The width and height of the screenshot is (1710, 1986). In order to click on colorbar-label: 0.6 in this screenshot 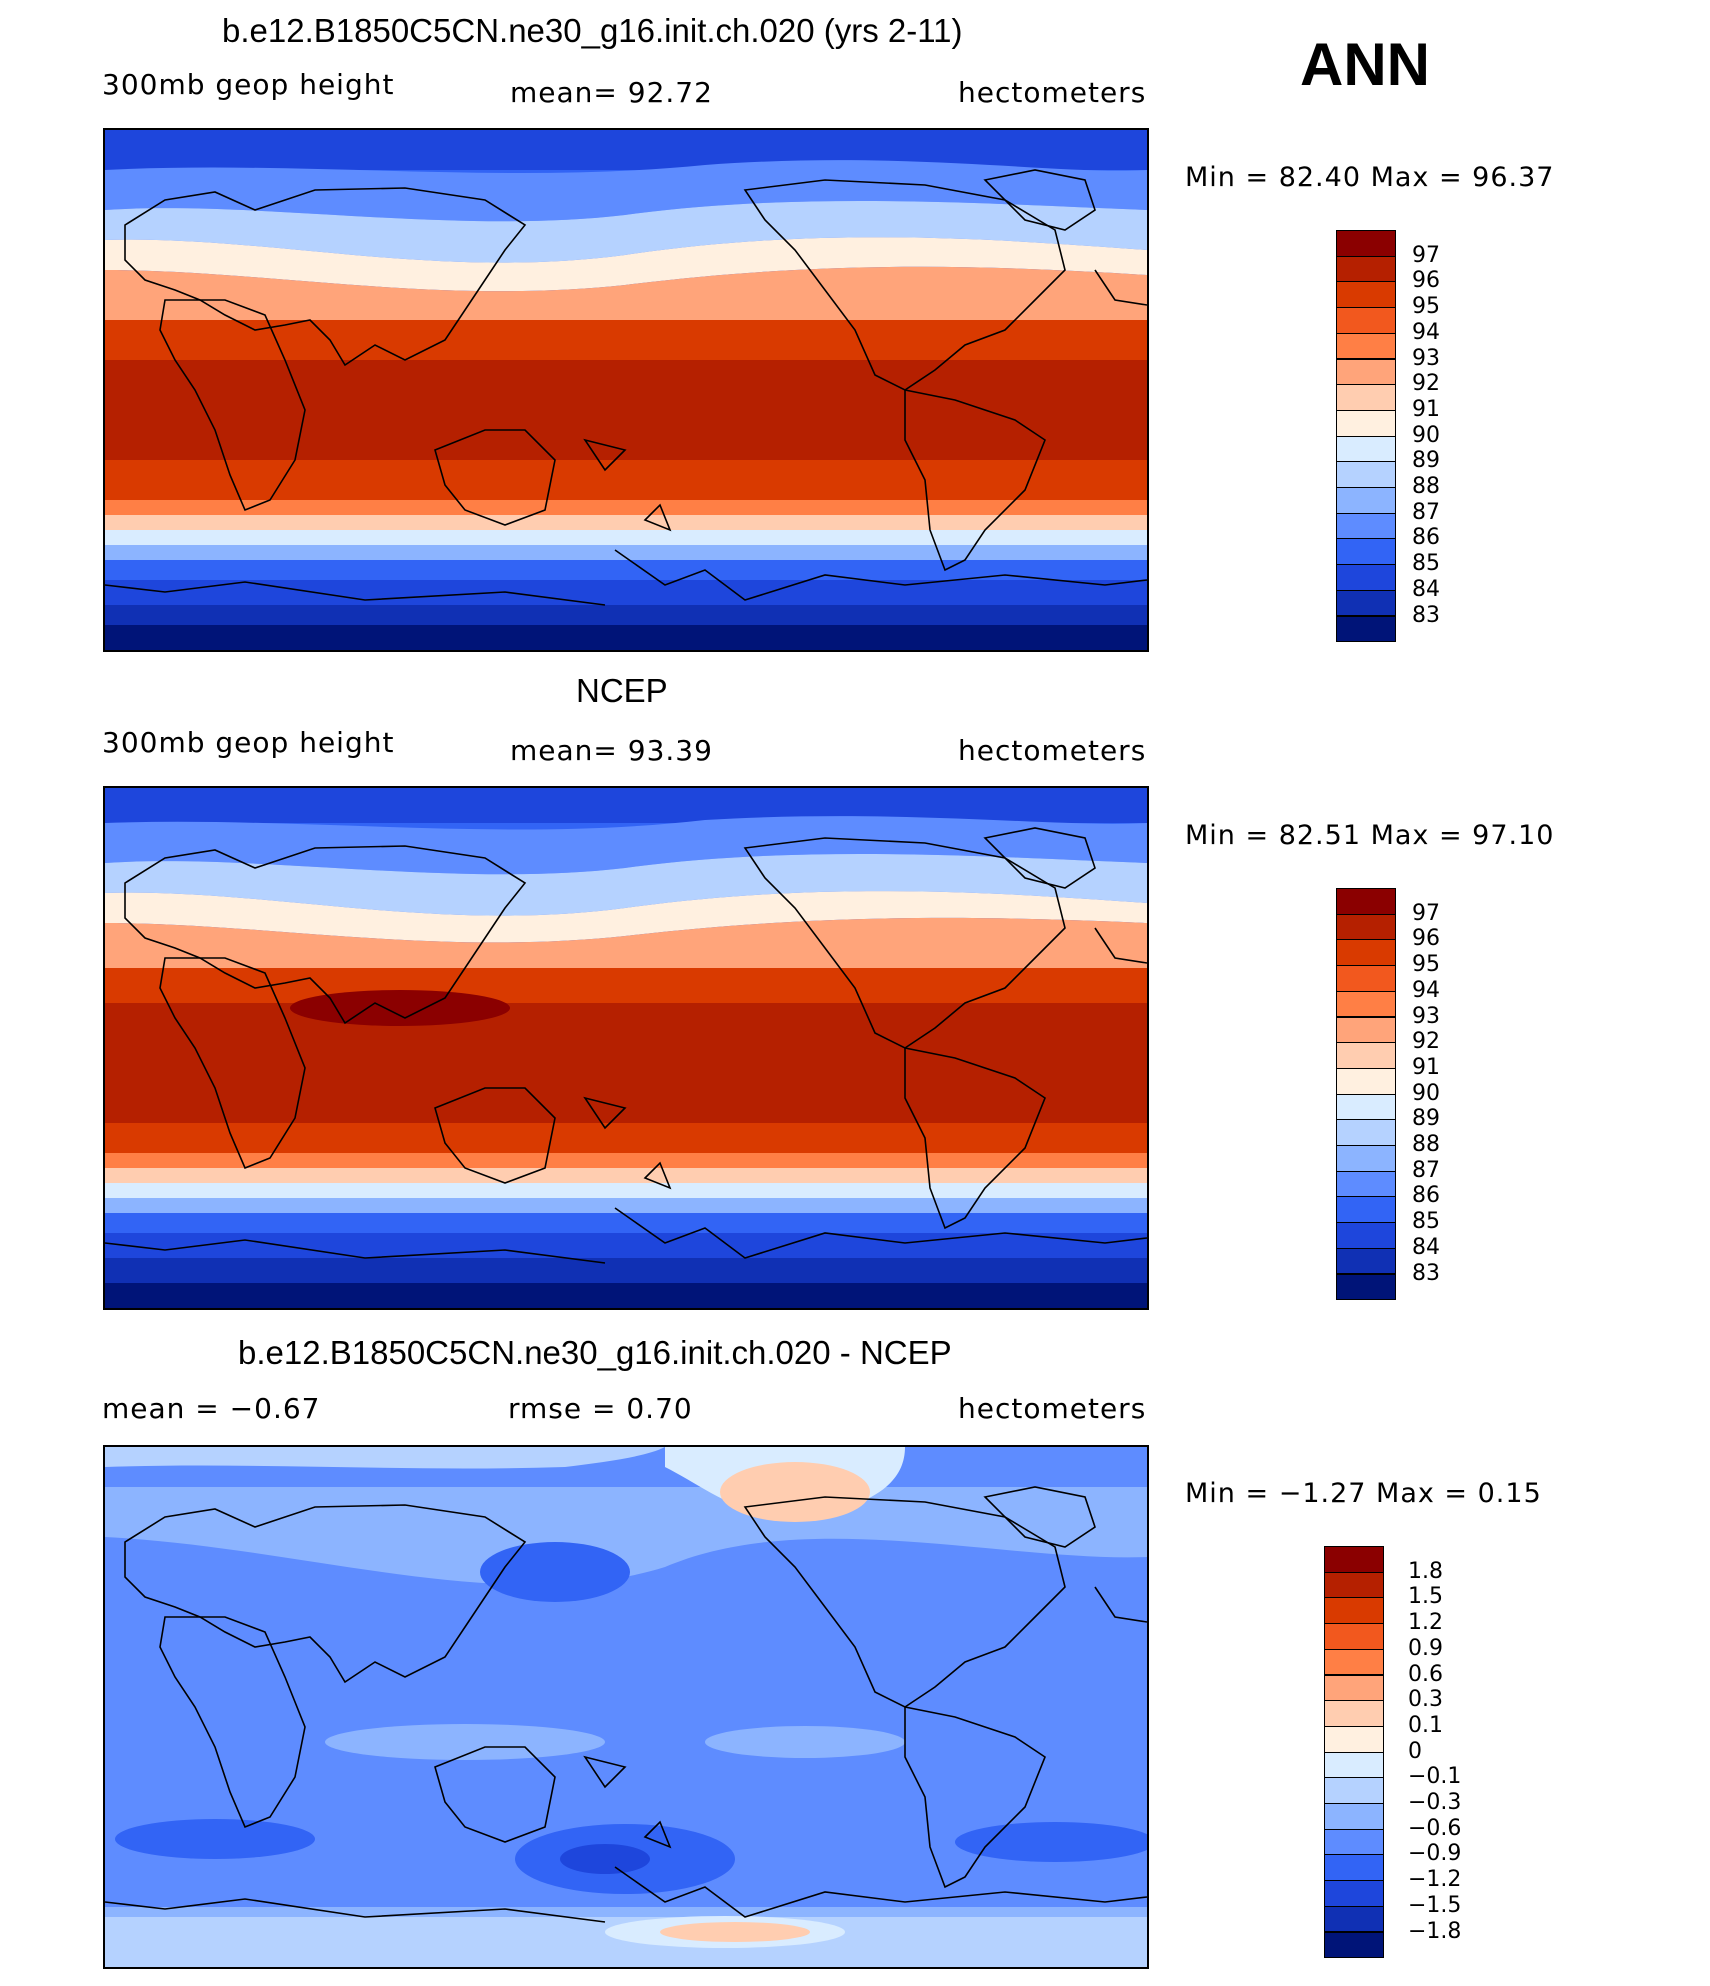, I will do `click(1425, 1674)`.